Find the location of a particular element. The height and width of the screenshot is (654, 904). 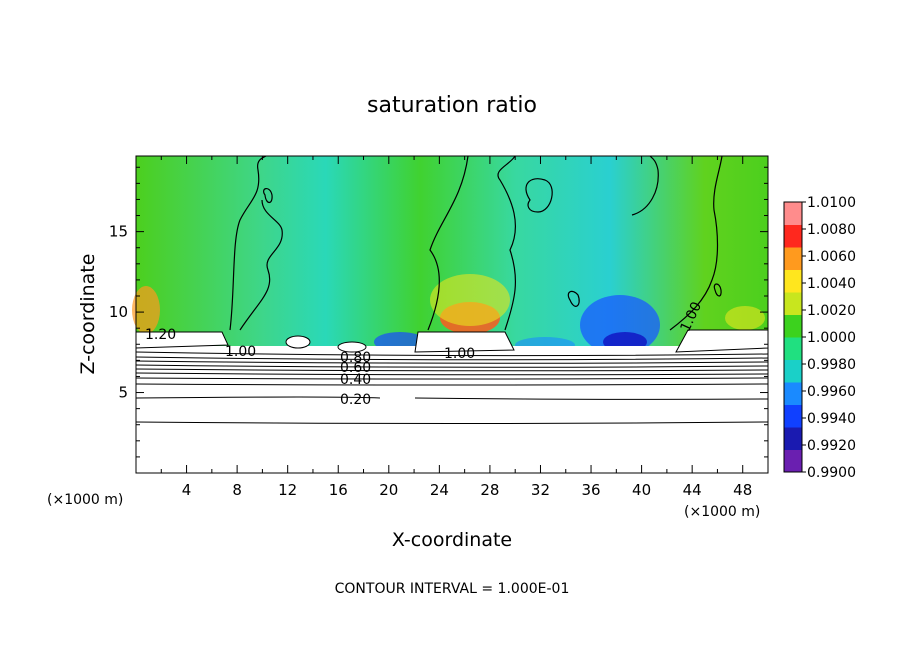

contour-label: 0.80 is located at coordinates (355, 358).